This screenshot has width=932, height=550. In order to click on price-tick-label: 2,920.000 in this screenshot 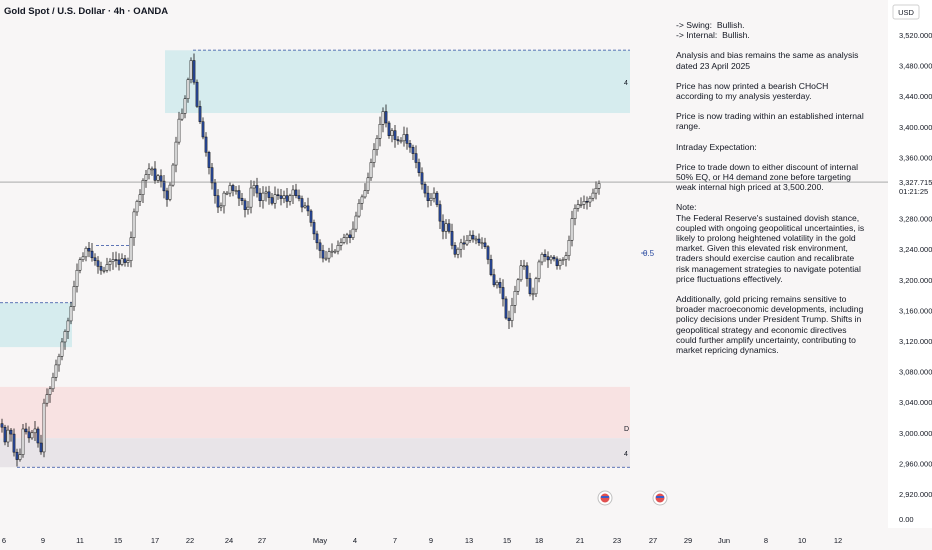, I will do `click(915, 494)`.